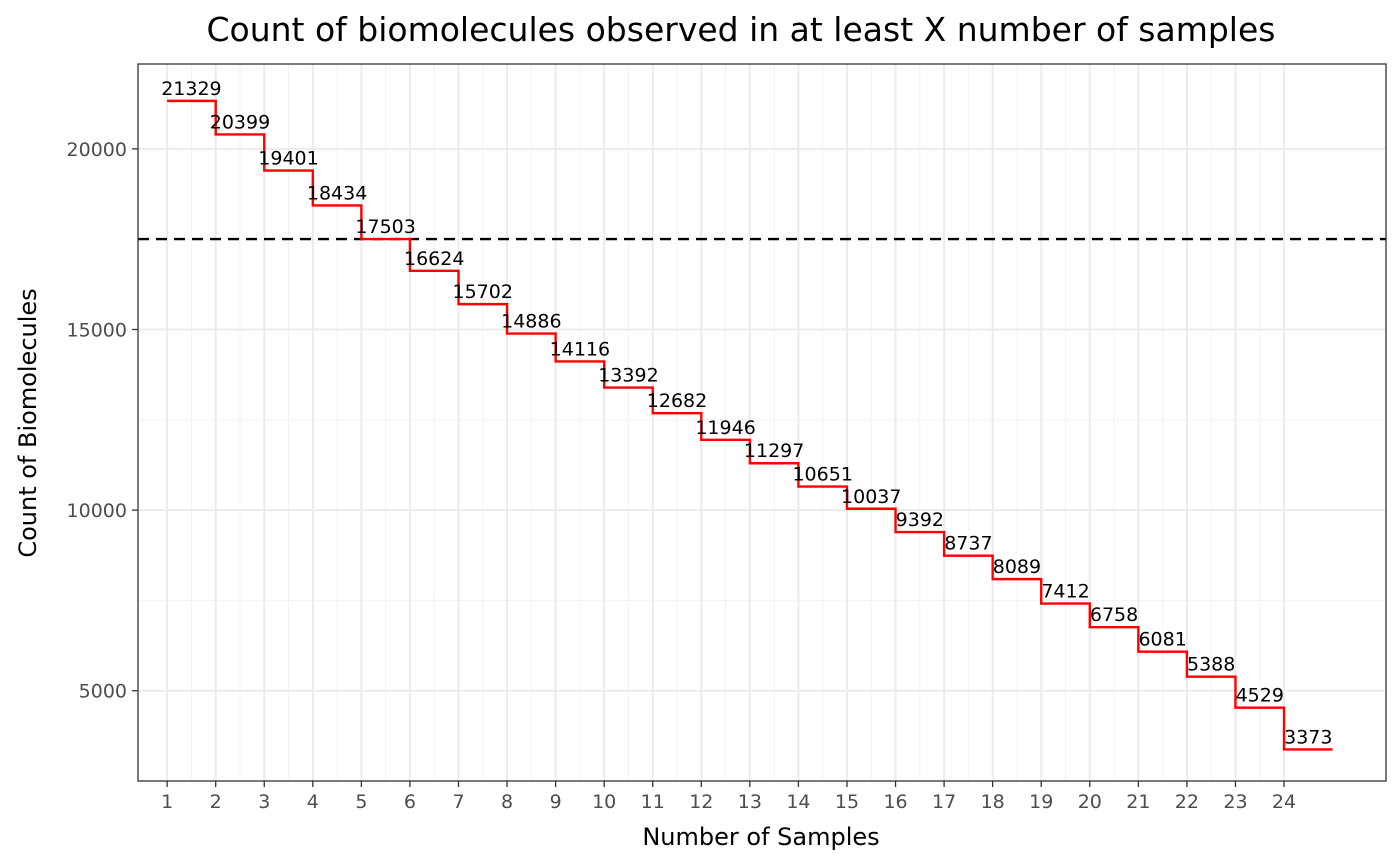 This screenshot has width=1400, height=866. Describe the element at coordinates (653, 802) in the screenshot. I see `x-tick-label: 11` at that location.